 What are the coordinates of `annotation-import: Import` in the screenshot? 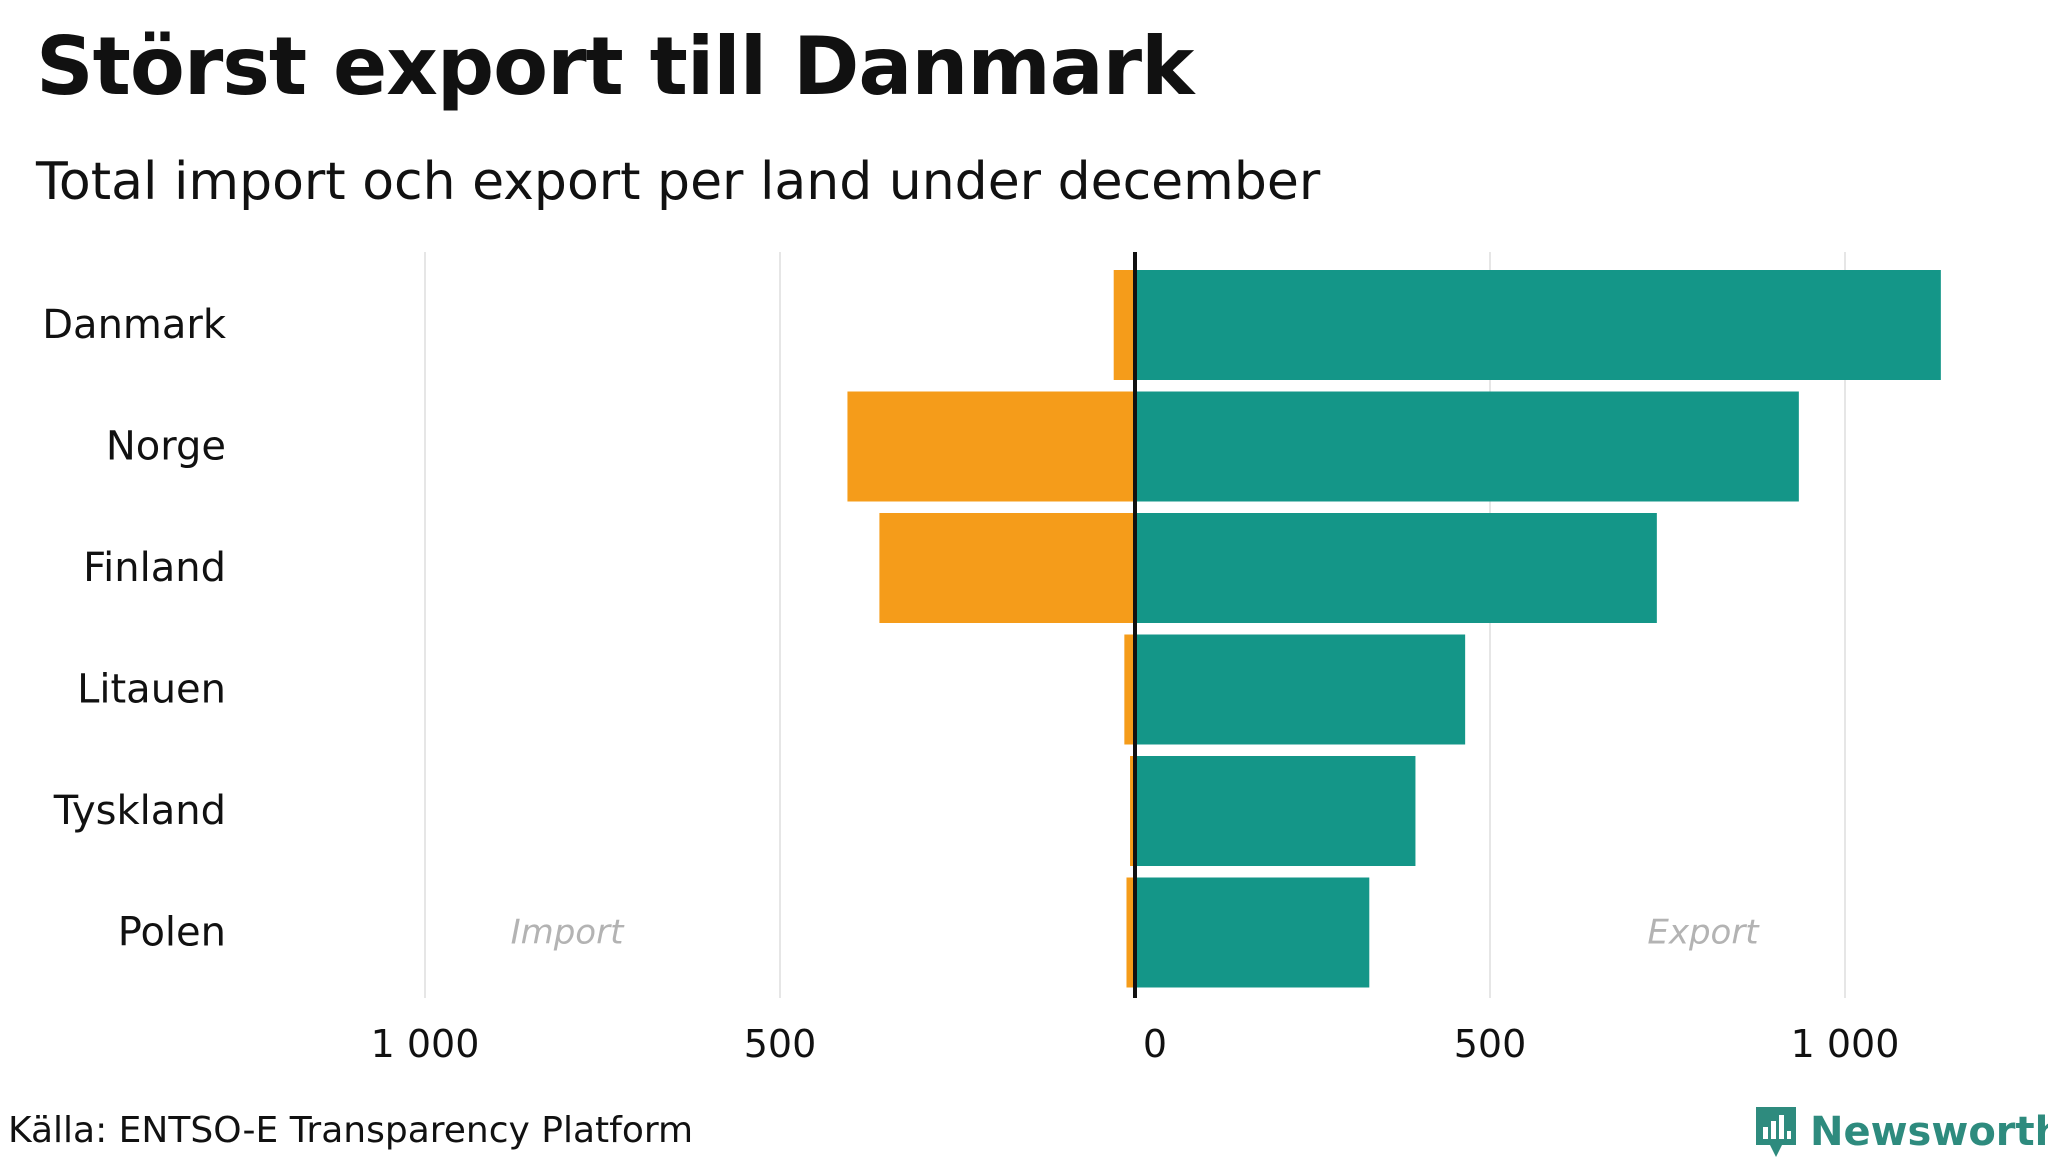 It's located at (568, 933).